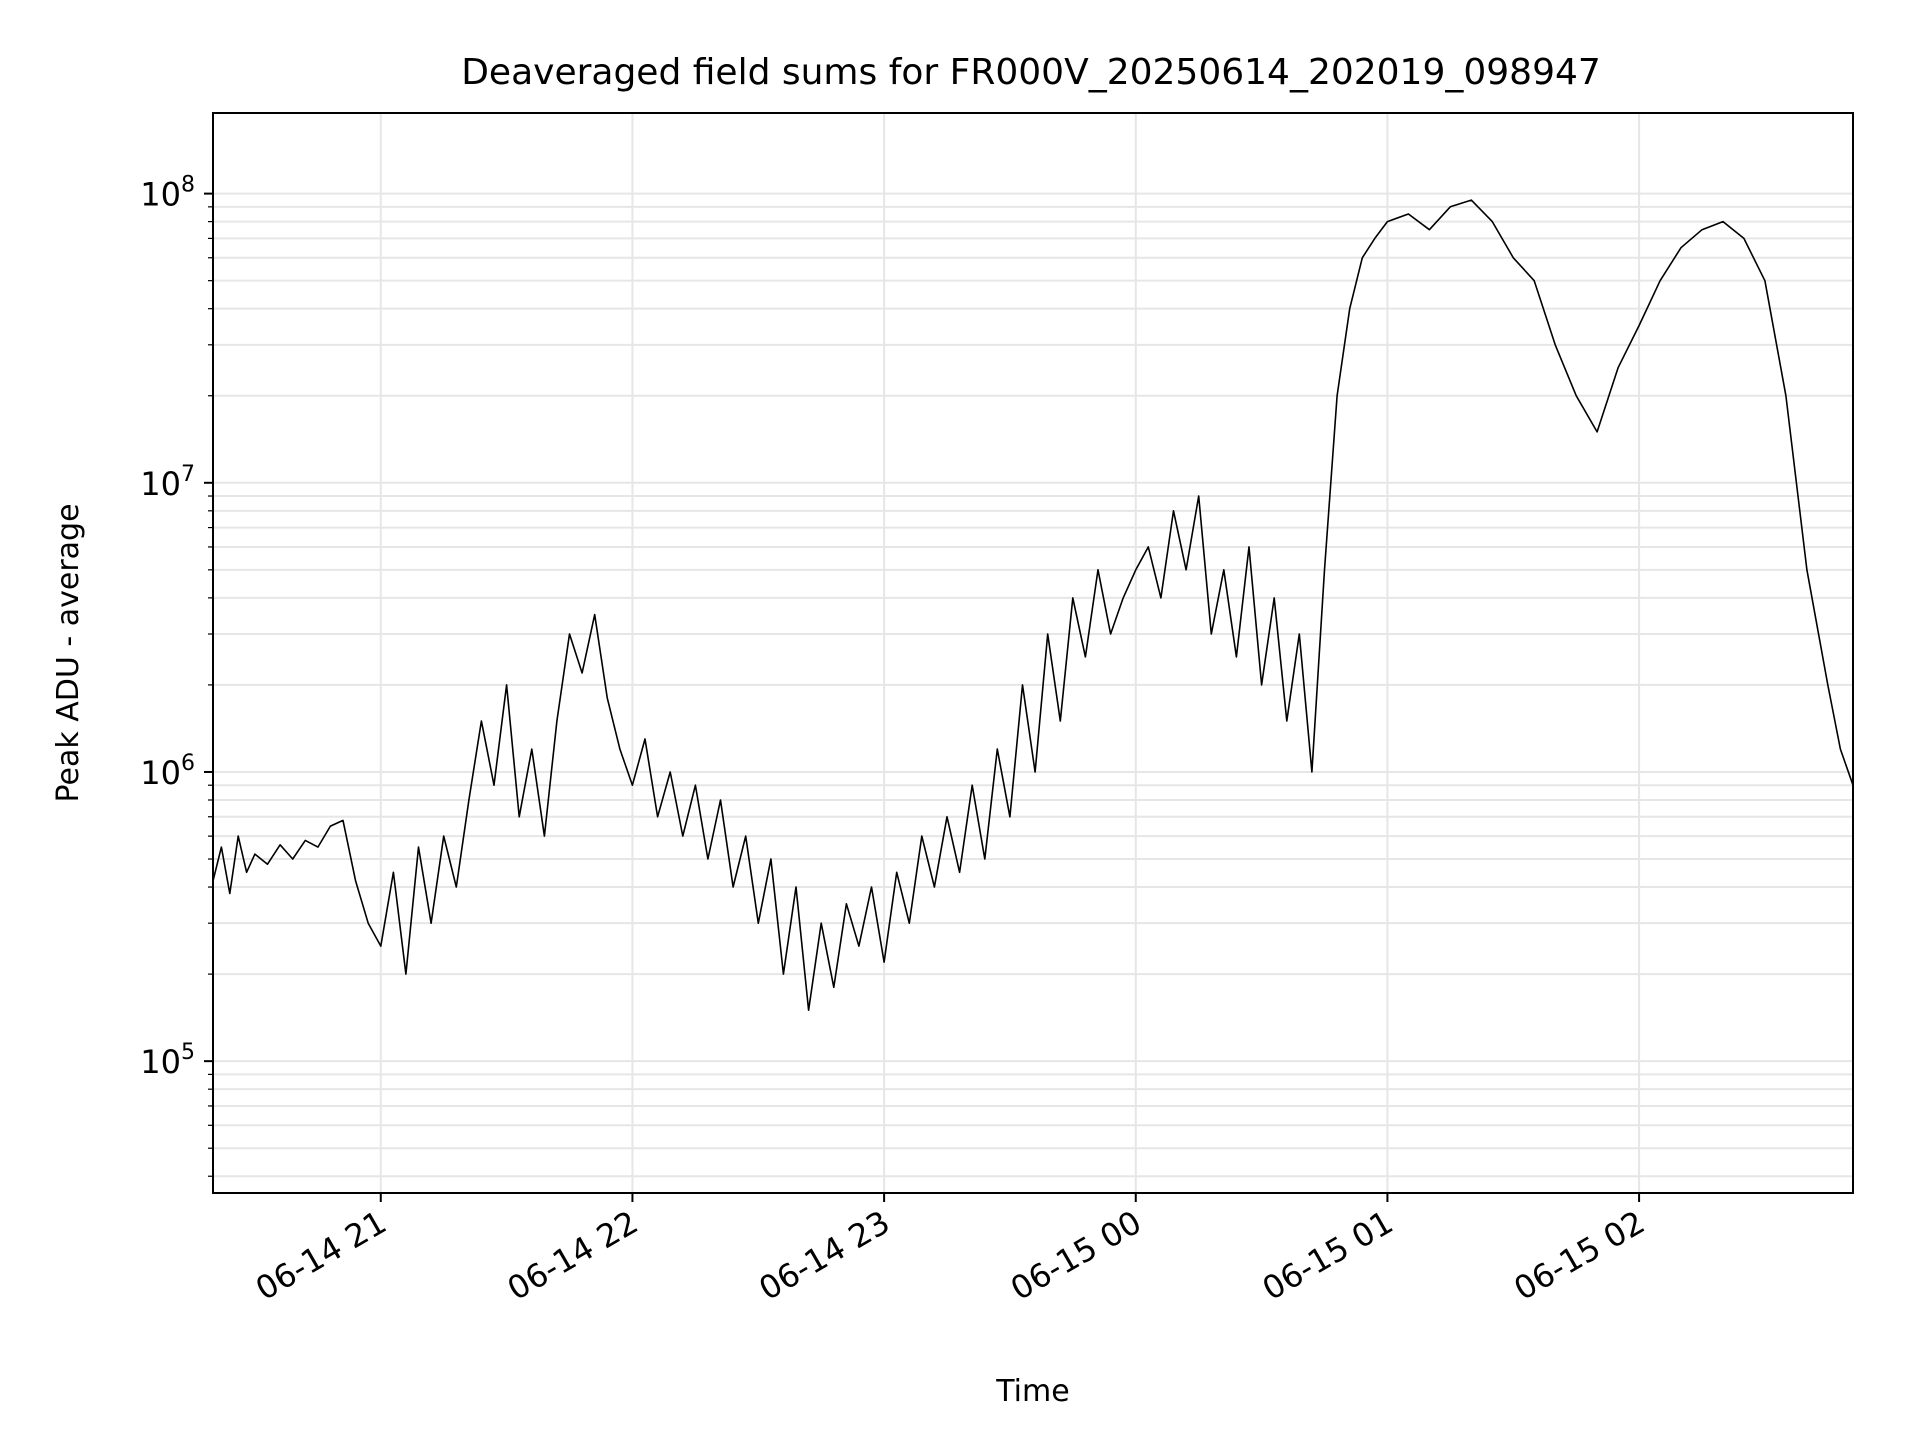  What do you see at coordinates (176, 675) in the screenshot?
I see `y-axis: 105 106 107 108` at bounding box center [176, 675].